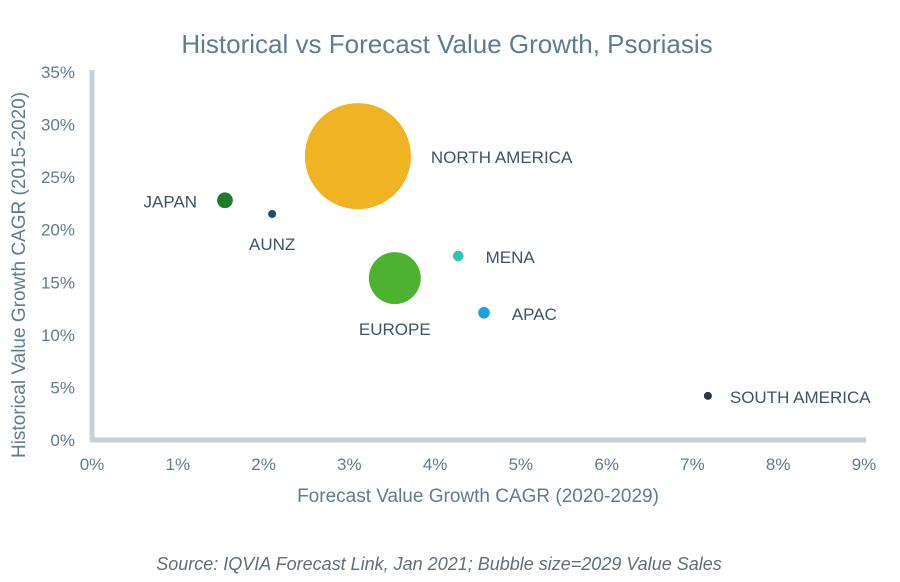  Describe the element at coordinates (177, 464) in the screenshot. I see `x-tick-label: 1%` at that location.